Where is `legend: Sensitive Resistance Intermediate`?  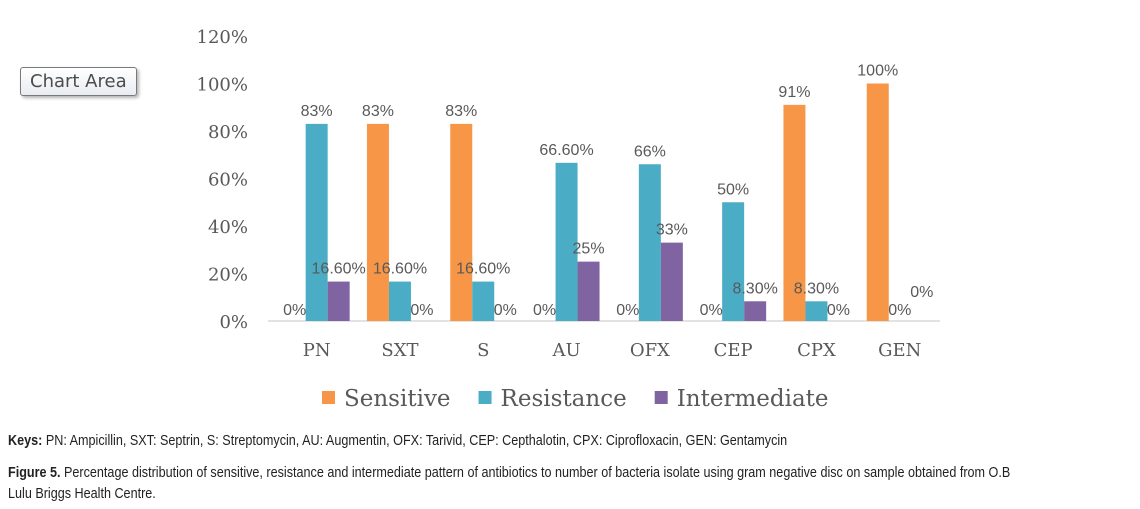 legend: Sensitive Resistance Intermediate is located at coordinates (575, 399).